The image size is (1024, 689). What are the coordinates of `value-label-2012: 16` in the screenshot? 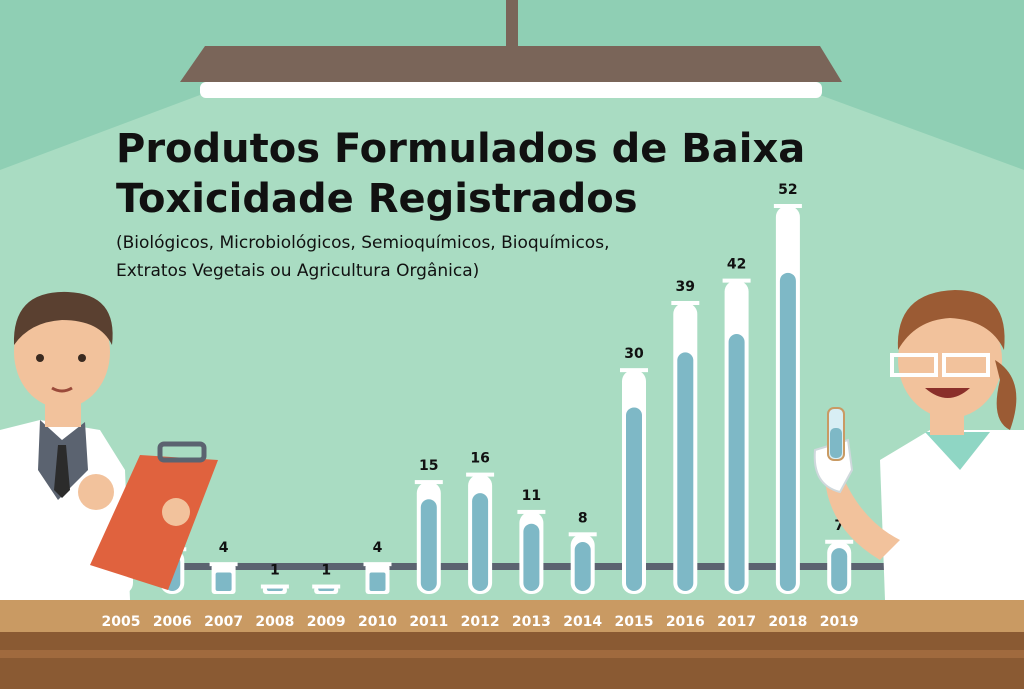 It's located at (479, 459).